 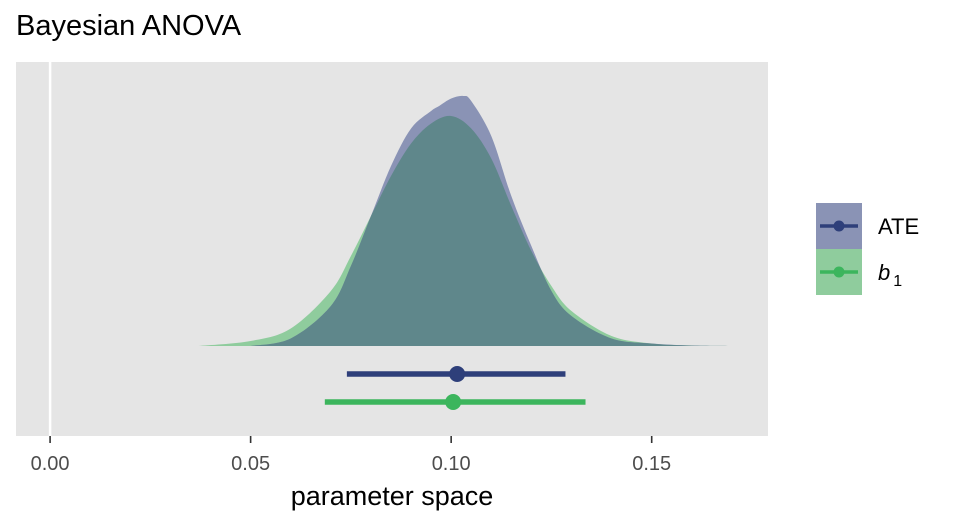 I want to click on legend: ATE b 1, so click(x=867, y=249).